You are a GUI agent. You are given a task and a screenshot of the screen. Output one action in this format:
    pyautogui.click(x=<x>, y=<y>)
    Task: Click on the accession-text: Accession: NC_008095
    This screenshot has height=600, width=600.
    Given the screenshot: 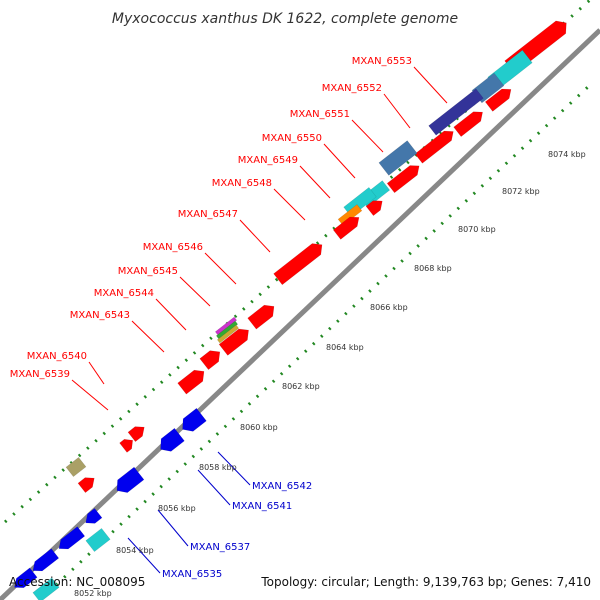 What is the action you would take?
    pyautogui.click(x=77, y=582)
    